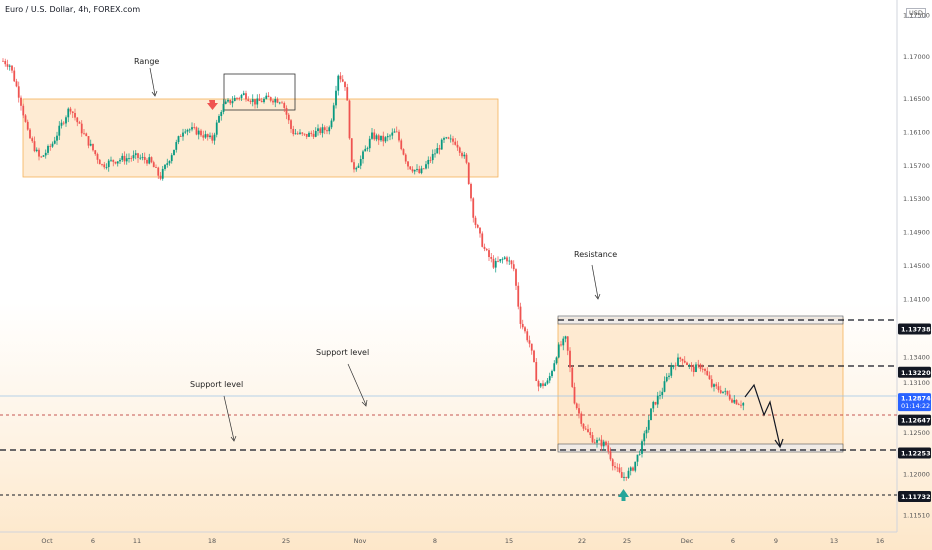 The image size is (932, 550). What do you see at coordinates (342, 352) in the screenshot?
I see `annotation-support-1: Support level` at bounding box center [342, 352].